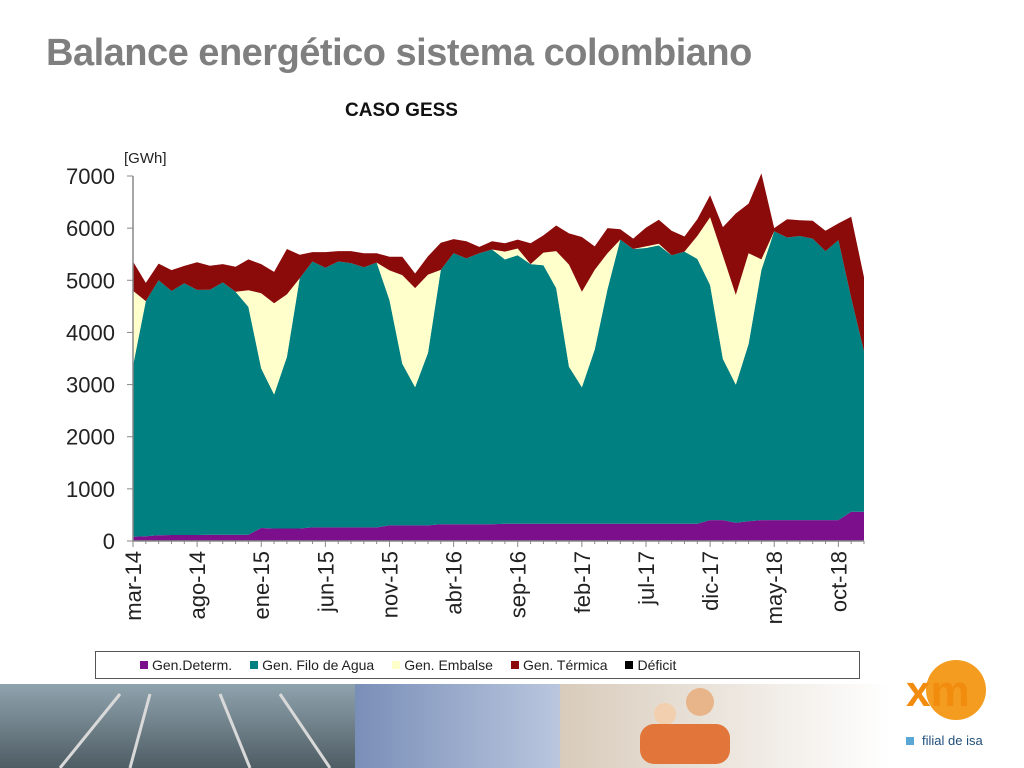 The height and width of the screenshot is (768, 1024). I want to click on logo-square-icon, so click(910, 740).